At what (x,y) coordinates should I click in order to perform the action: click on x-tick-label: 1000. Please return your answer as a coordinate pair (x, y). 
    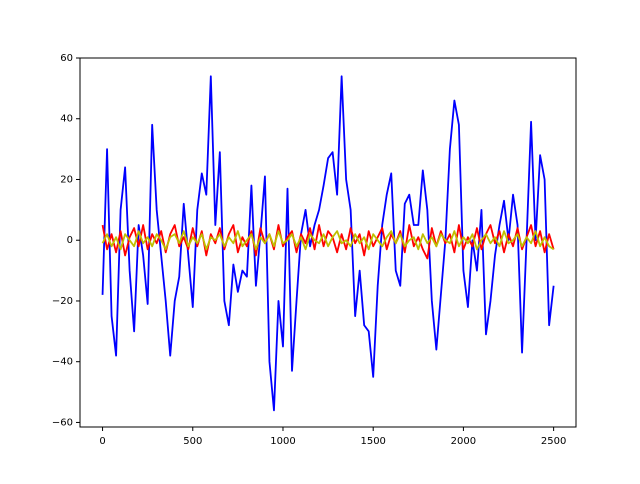
    Looking at the image, I should click on (282, 441).